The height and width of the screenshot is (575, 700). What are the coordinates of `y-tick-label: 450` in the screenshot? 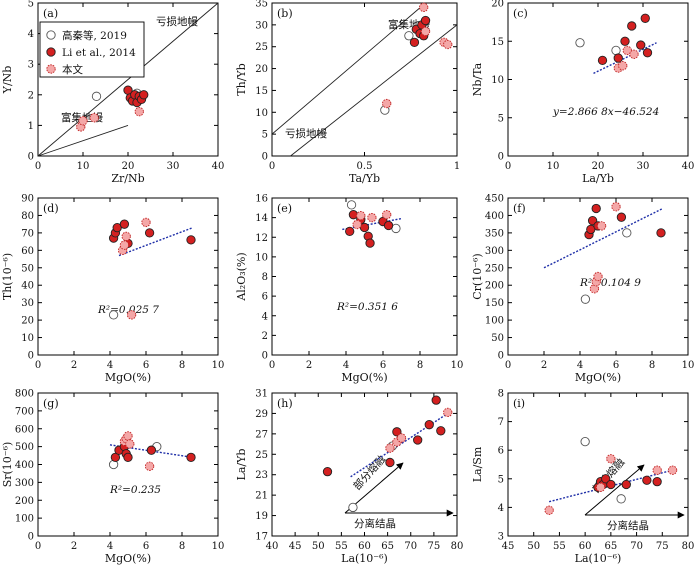 It's located at (494, 199).